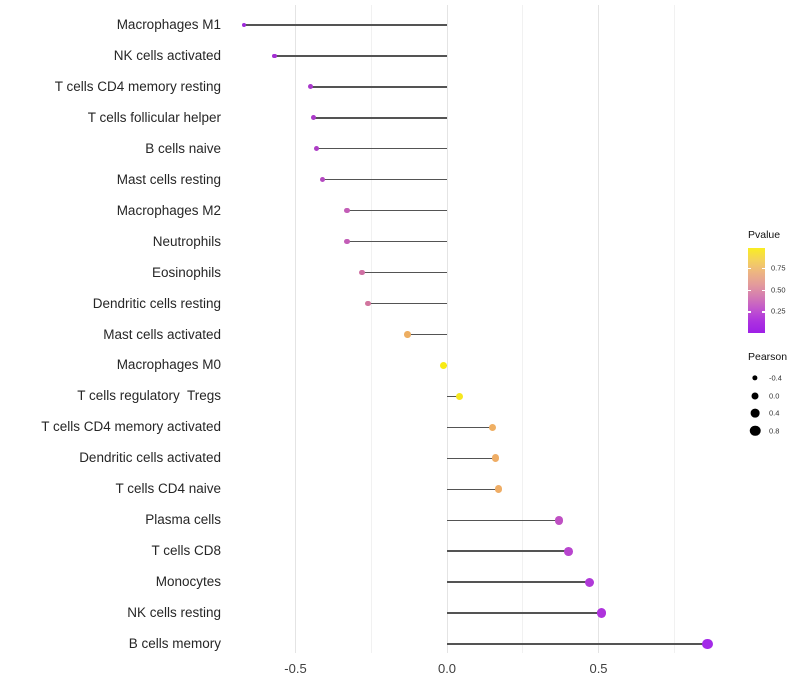 The image size is (800, 700). What do you see at coordinates (775, 378) in the screenshot?
I see `pearson-size-label: -0.4` at bounding box center [775, 378].